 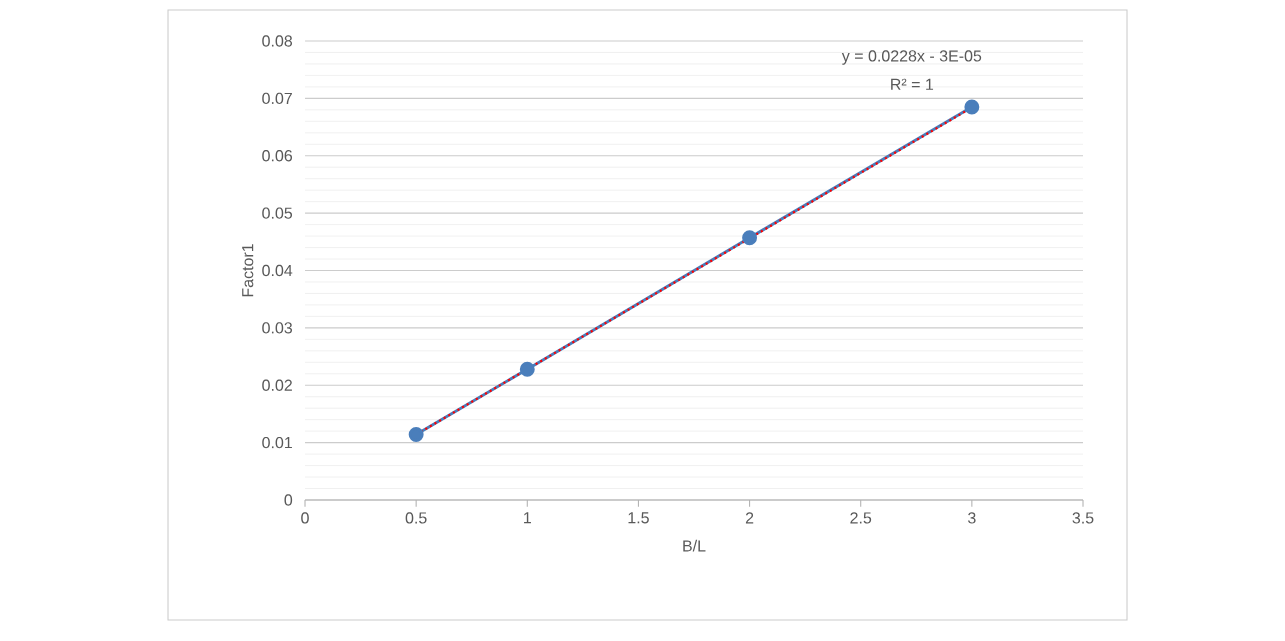 What do you see at coordinates (277, 98) in the screenshot?
I see `y-tick-label: 0.07` at bounding box center [277, 98].